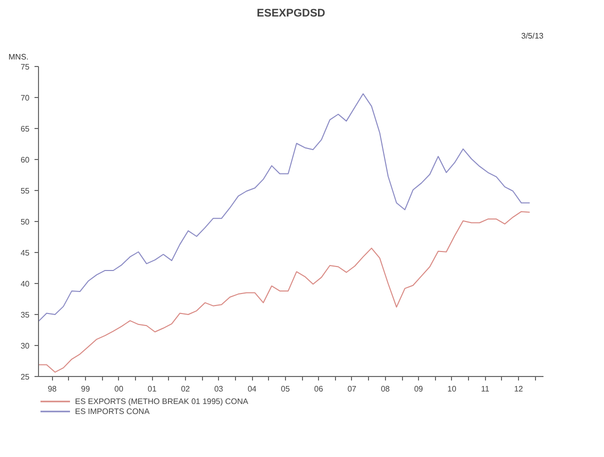 The image size is (604, 457). I want to click on chart-title: ESEXPGDSD, so click(291, 14).